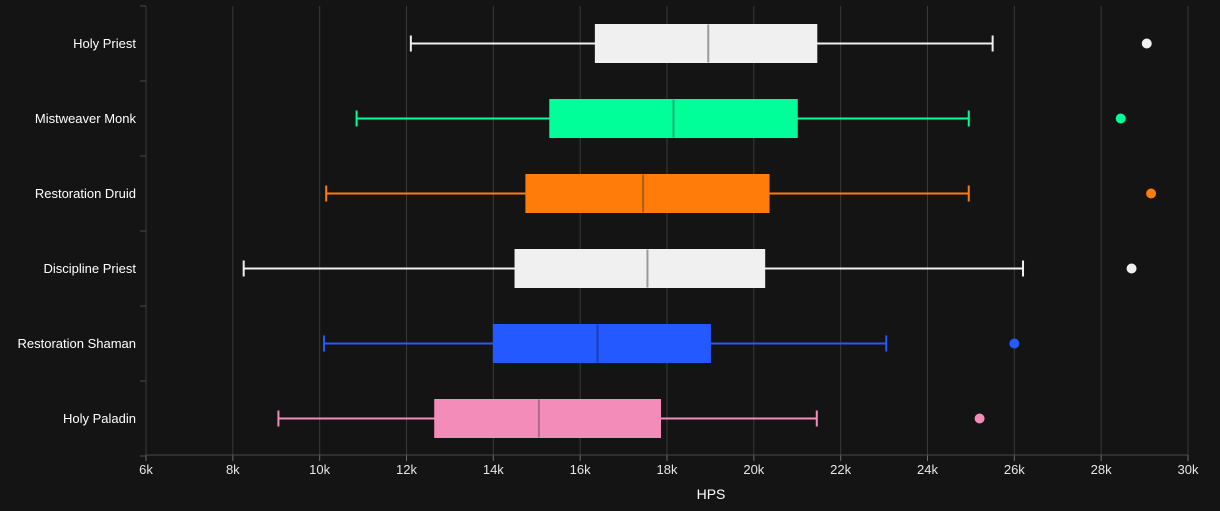 This screenshot has height=511, width=1220. What do you see at coordinates (233, 469) in the screenshot?
I see `x-tick-label: 8k` at bounding box center [233, 469].